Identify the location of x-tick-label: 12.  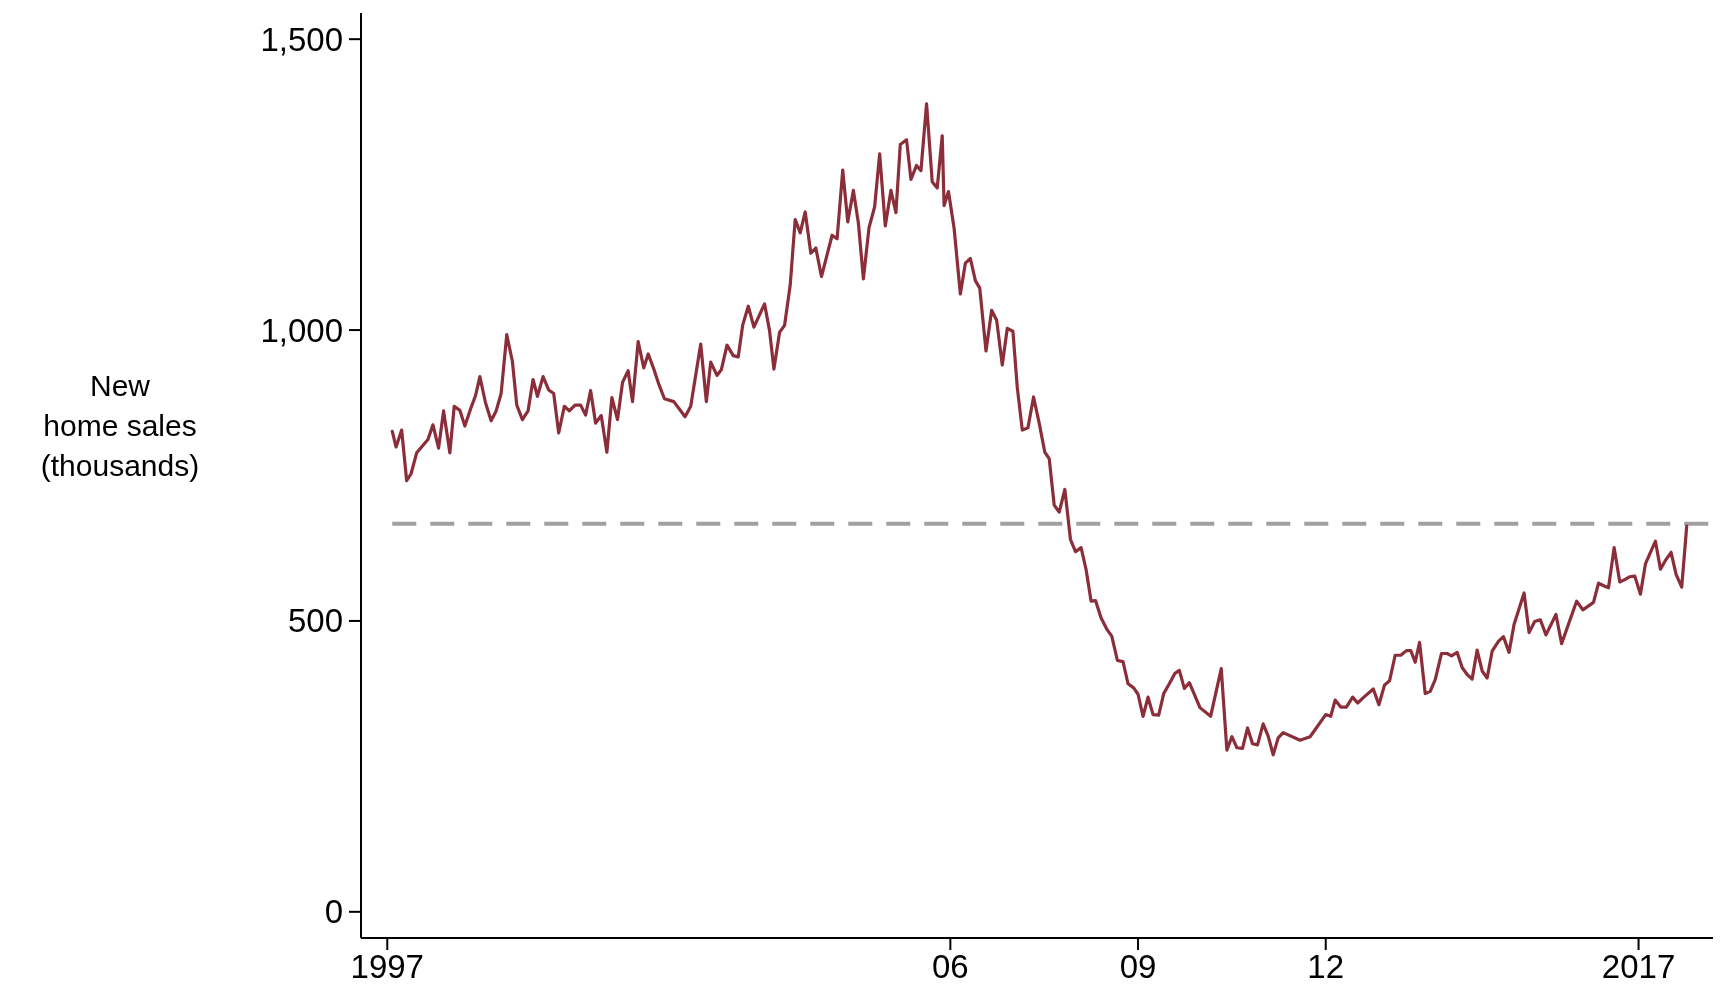
(1326, 966).